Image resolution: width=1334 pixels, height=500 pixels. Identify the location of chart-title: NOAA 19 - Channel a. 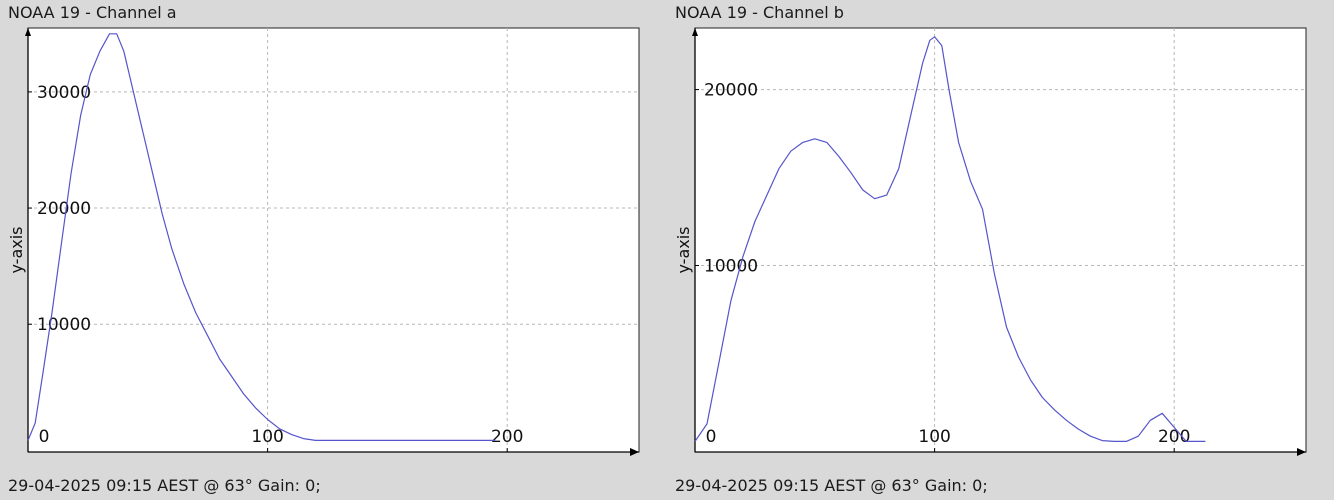
(92, 12).